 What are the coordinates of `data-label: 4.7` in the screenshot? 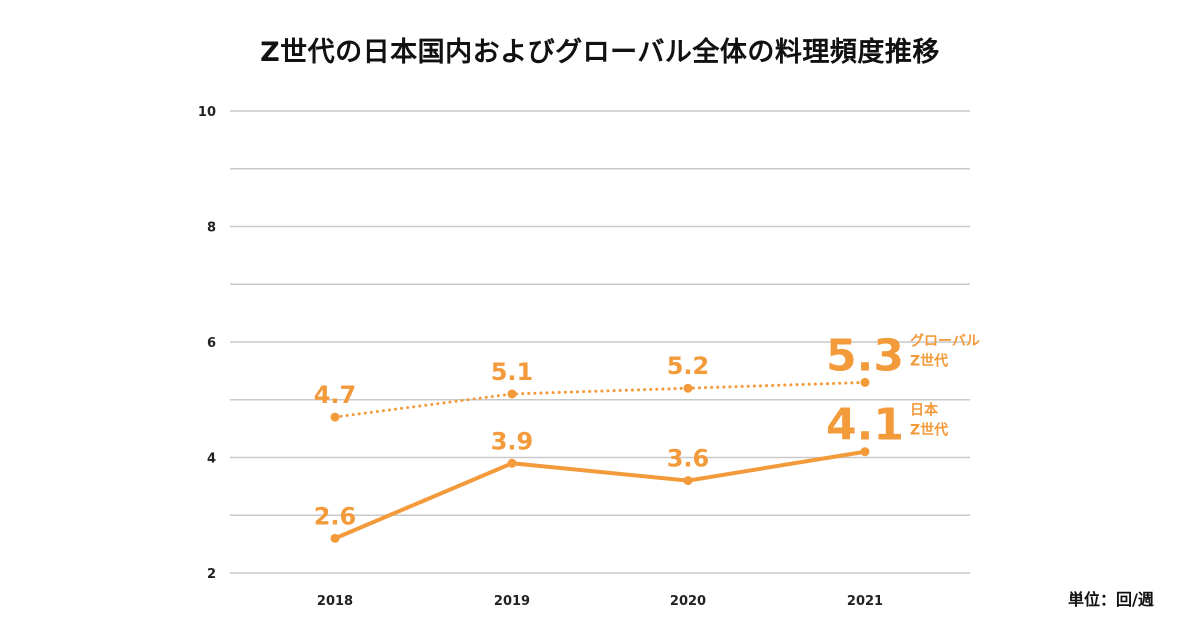 It's located at (335, 395).